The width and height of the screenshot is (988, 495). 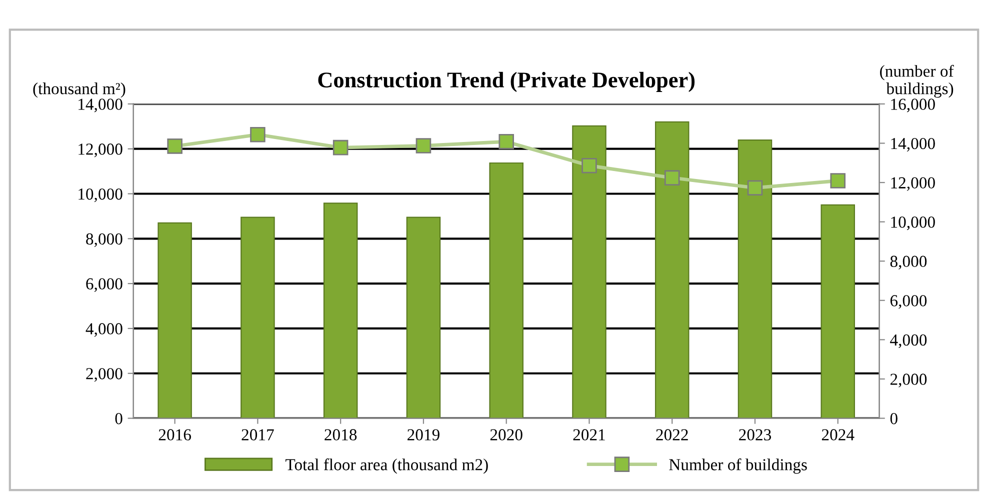 What do you see at coordinates (506, 434) in the screenshot?
I see `x-tick-label: 2020` at bounding box center [506, 434].